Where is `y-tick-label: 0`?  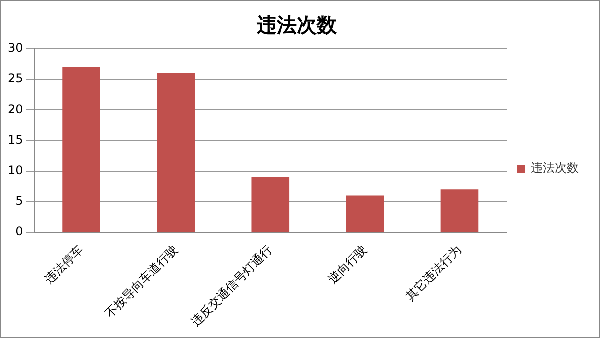
y-tick-label: 0 is located at coordinates (20, 231).